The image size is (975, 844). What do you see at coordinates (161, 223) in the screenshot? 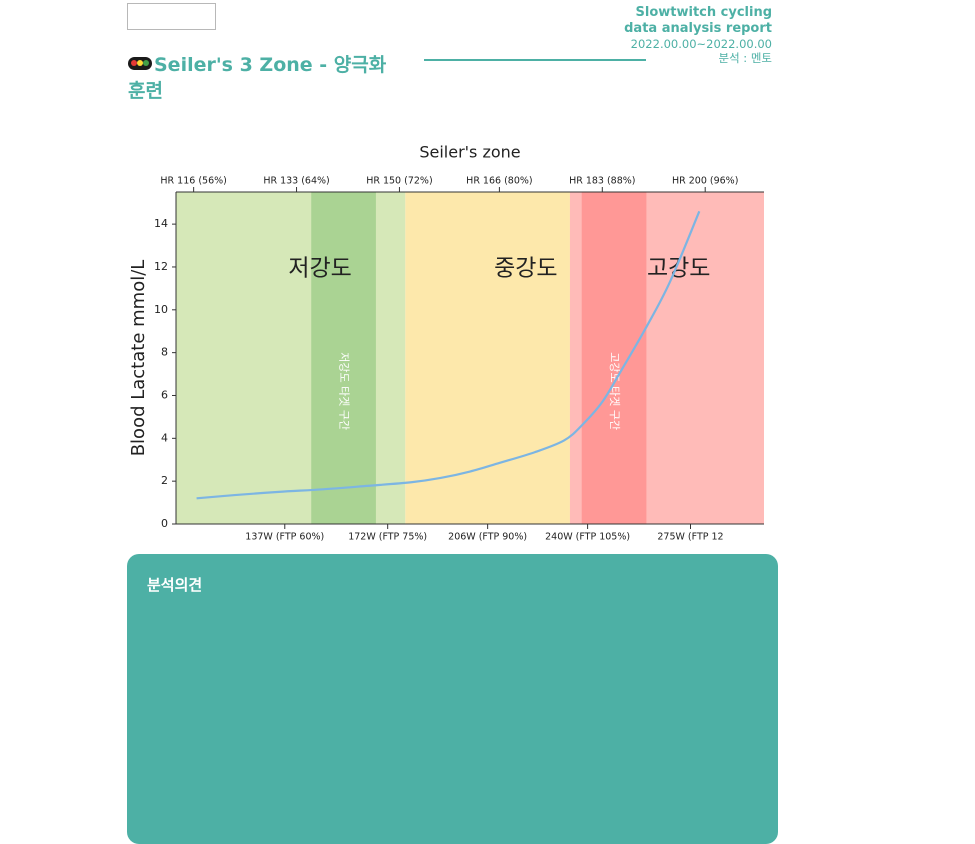
I see `y-tick-label-7: 14` at bounding box center [161, 223].